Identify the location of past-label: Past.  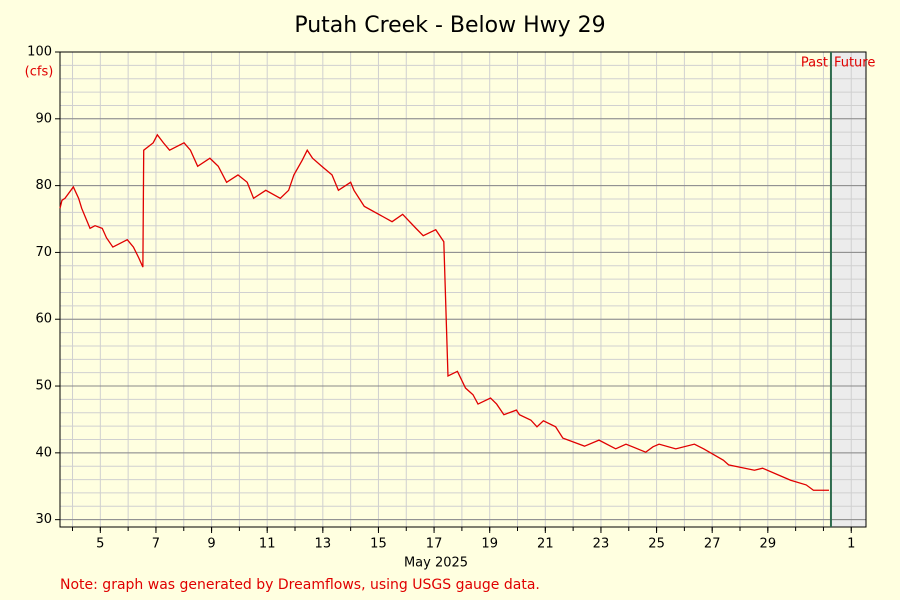
(814, 63).